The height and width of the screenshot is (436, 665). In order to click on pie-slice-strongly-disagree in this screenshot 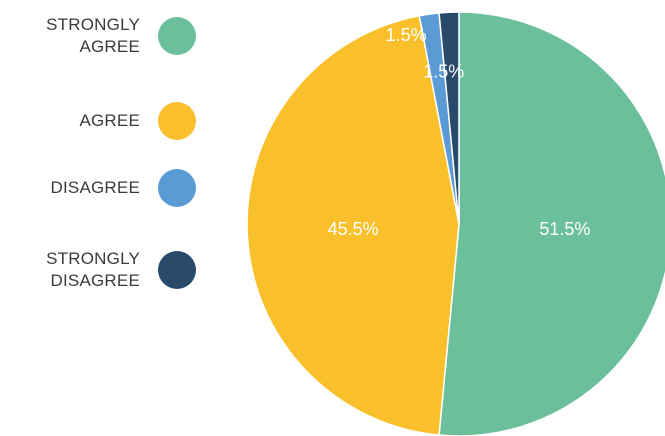, I will do `click(449, 118)`.